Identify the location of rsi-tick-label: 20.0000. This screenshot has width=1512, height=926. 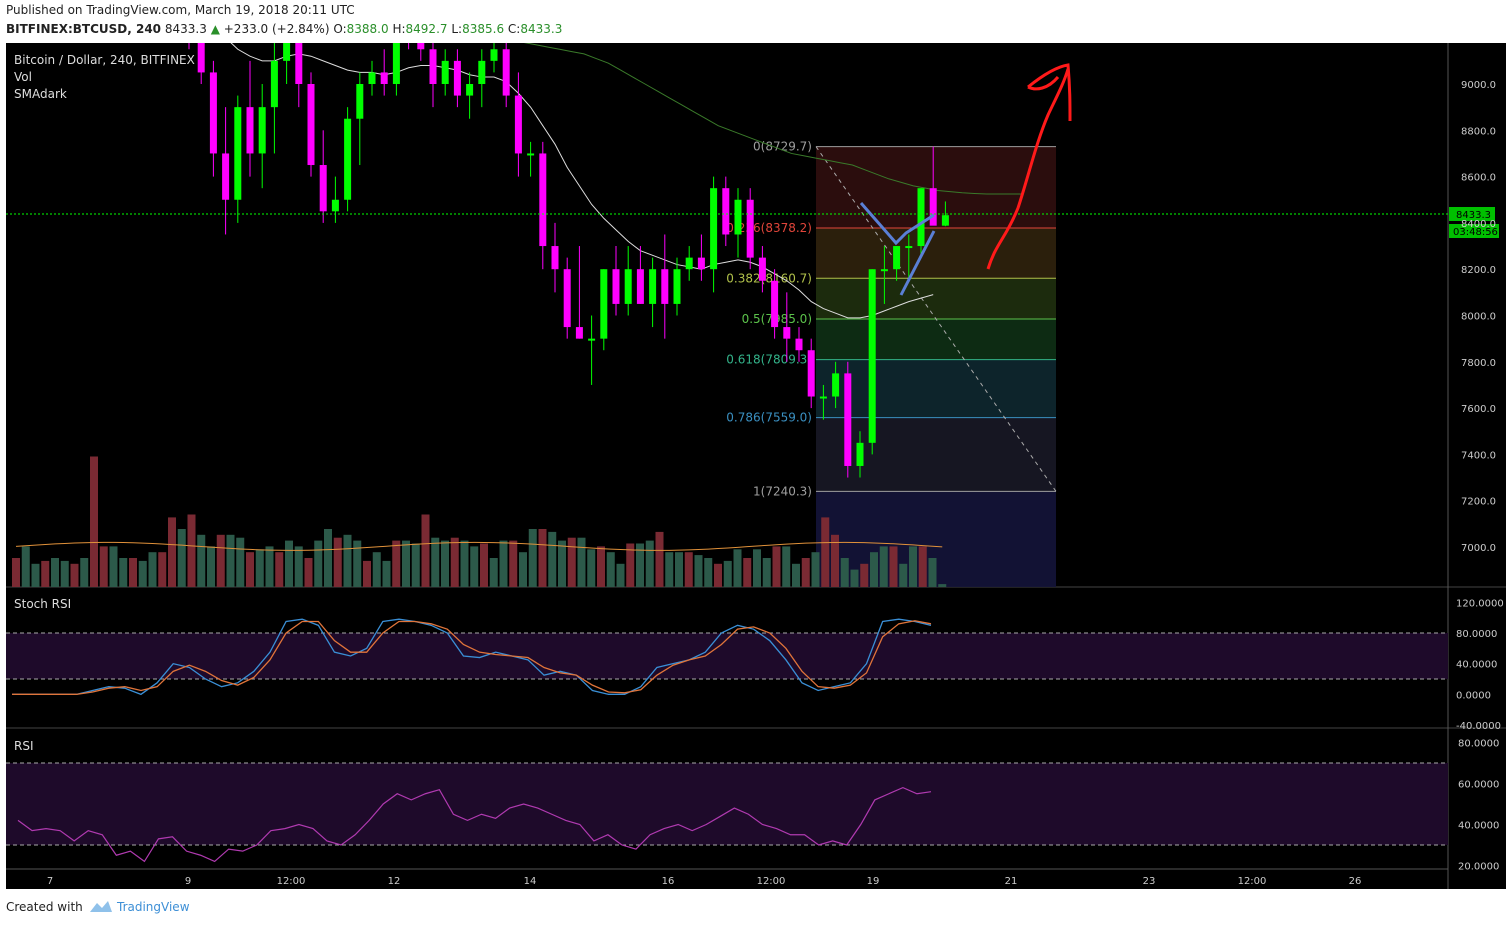
(1478, 867).